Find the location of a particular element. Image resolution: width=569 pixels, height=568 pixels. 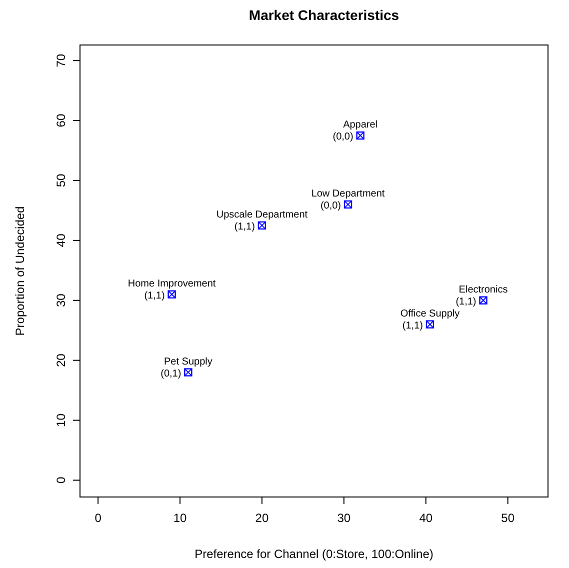

y-tick-label: 60 is located at coordinates (61, 121).